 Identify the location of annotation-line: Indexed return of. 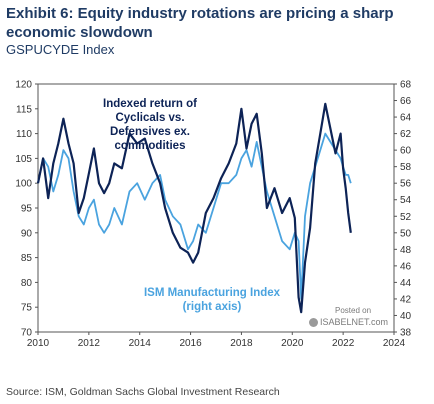
(150, 104).